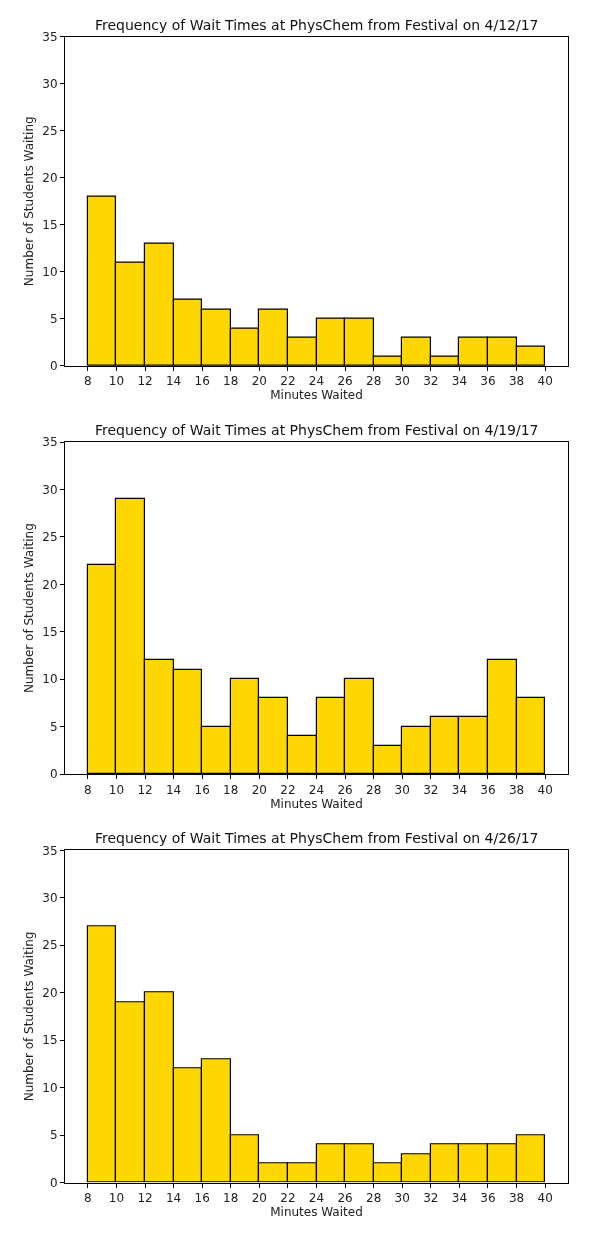 The image size is (607, 1236). Describe the element at coordinates (317, 25) in the screenshot. I see `chart-title: Frequency of Wait Times at PhysChem from Festival on 4/12/17` at that location.